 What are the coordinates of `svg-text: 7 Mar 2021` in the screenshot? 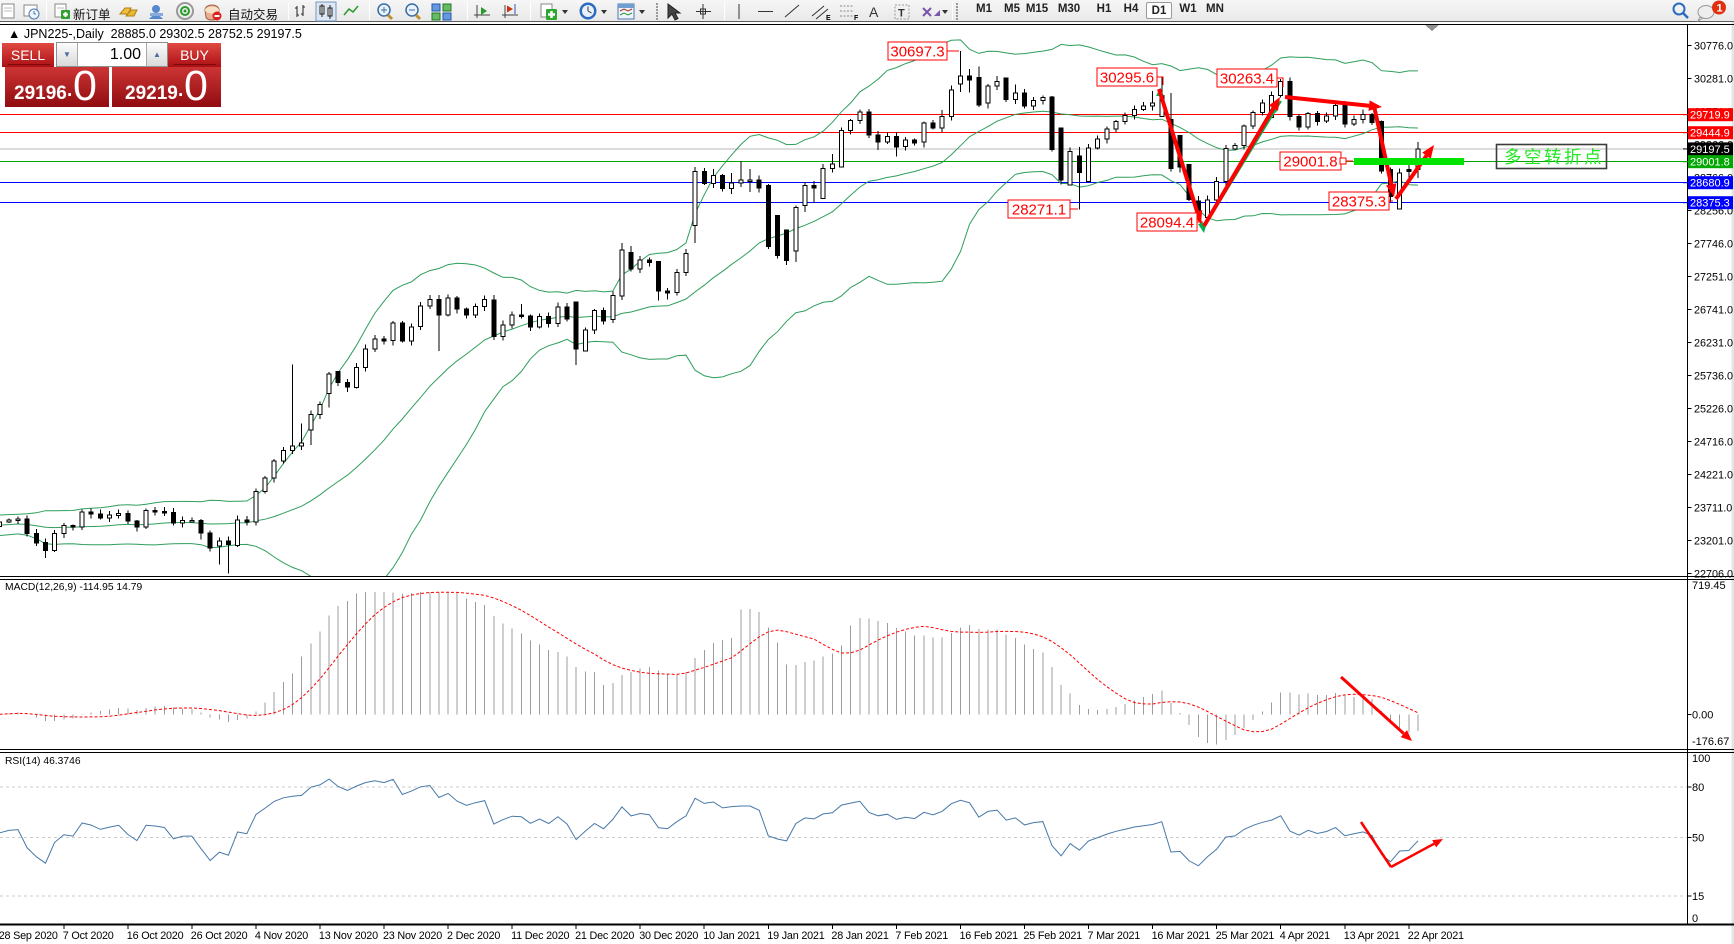 It's located at (1114, 936).